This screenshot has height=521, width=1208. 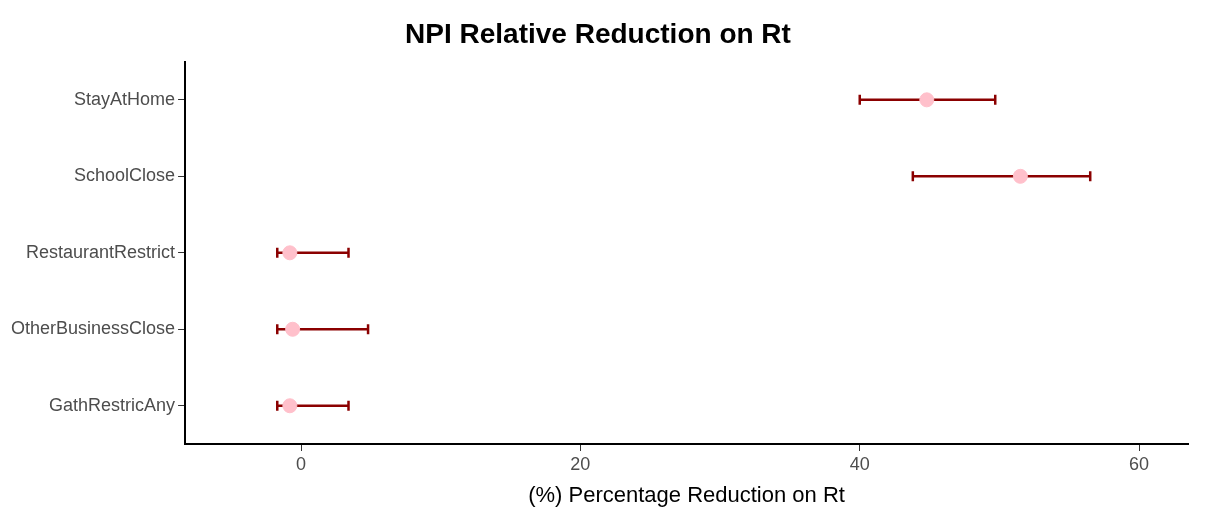 I want to click on x-tick-label: 60, so click(x=1139, y=463).